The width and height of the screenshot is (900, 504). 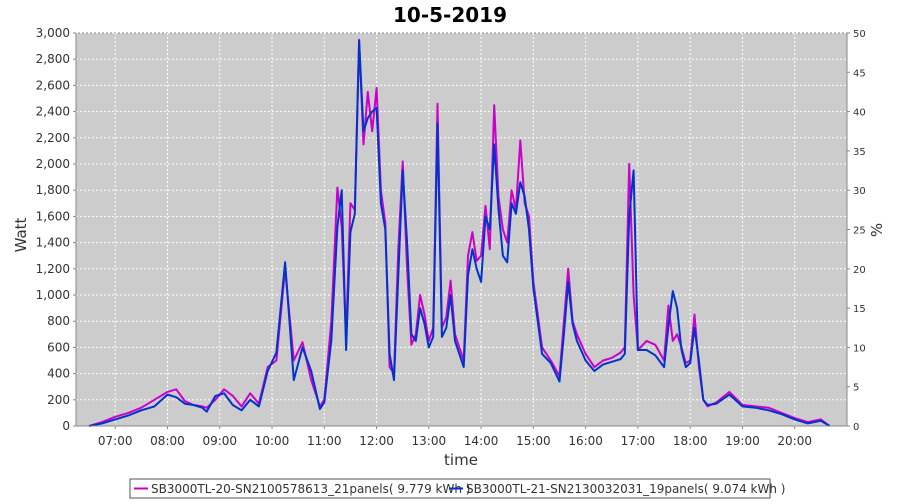 I want to click on x-tick-label: 14:00, so click(x=481, y=441).